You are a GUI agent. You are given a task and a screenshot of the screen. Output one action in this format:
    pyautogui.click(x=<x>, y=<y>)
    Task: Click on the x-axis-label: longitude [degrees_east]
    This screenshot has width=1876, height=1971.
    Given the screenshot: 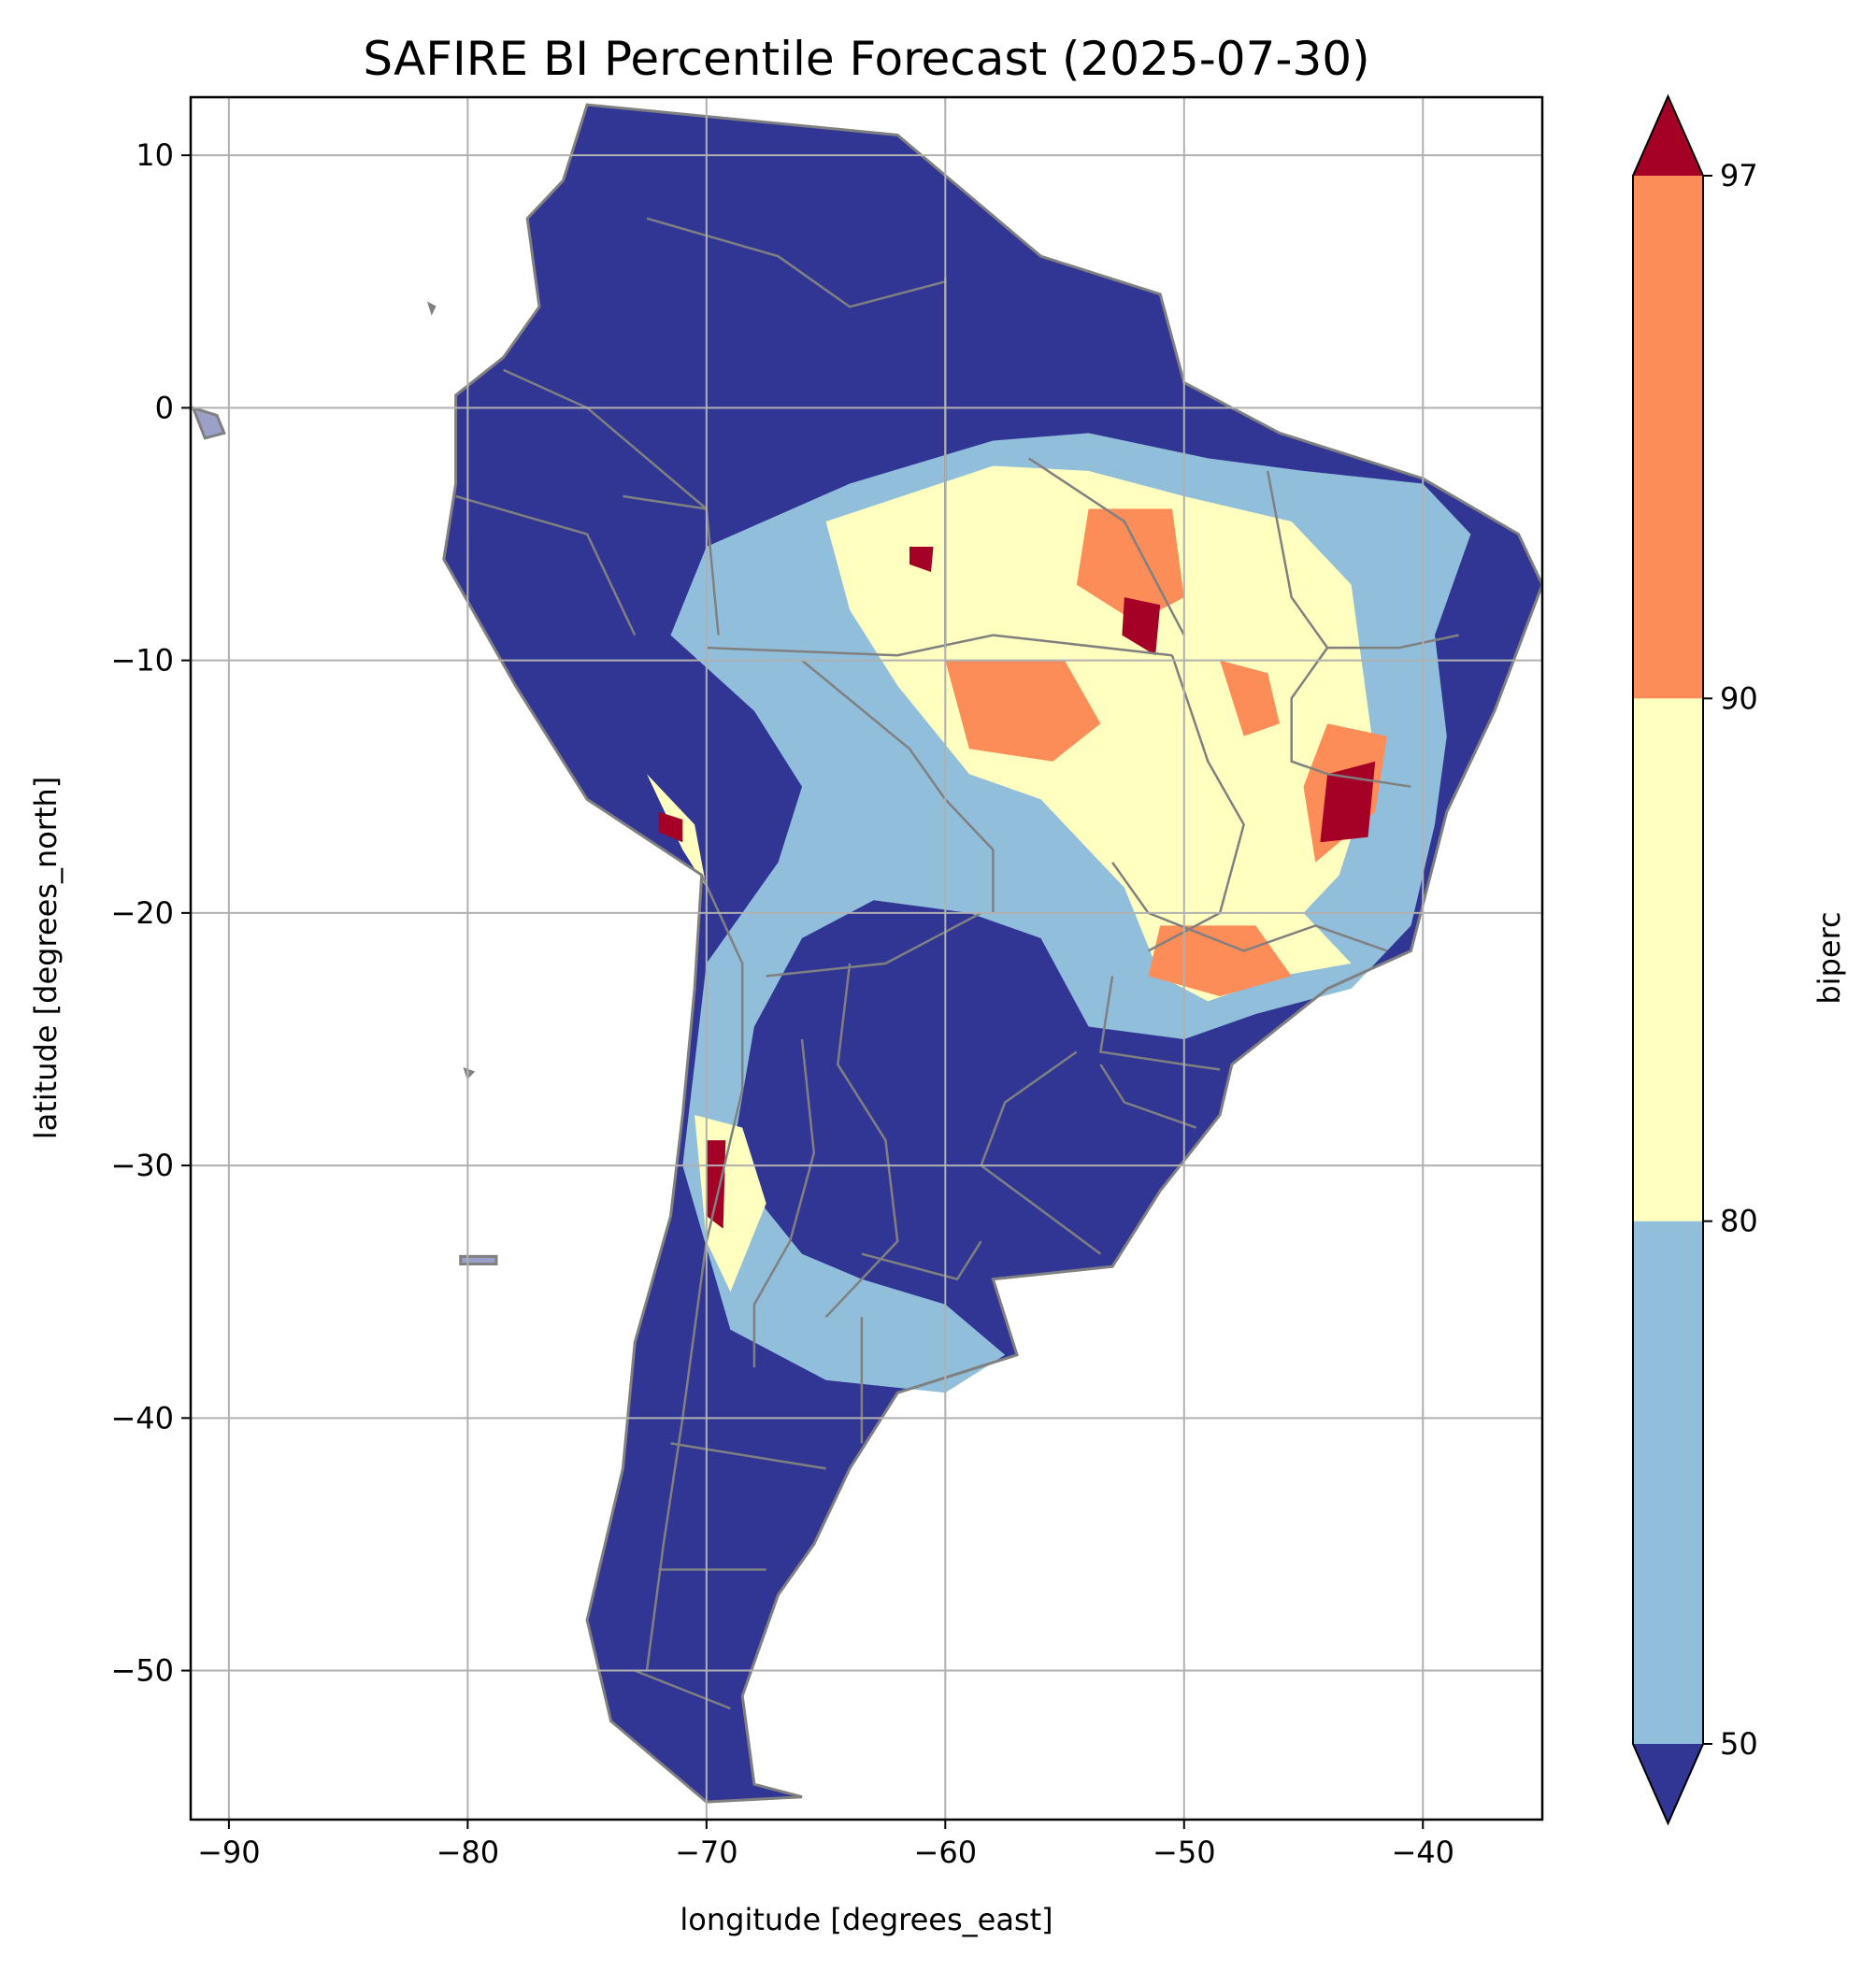 What is the action you would take?
    pyautogui.click(x=867, y=1919)
    